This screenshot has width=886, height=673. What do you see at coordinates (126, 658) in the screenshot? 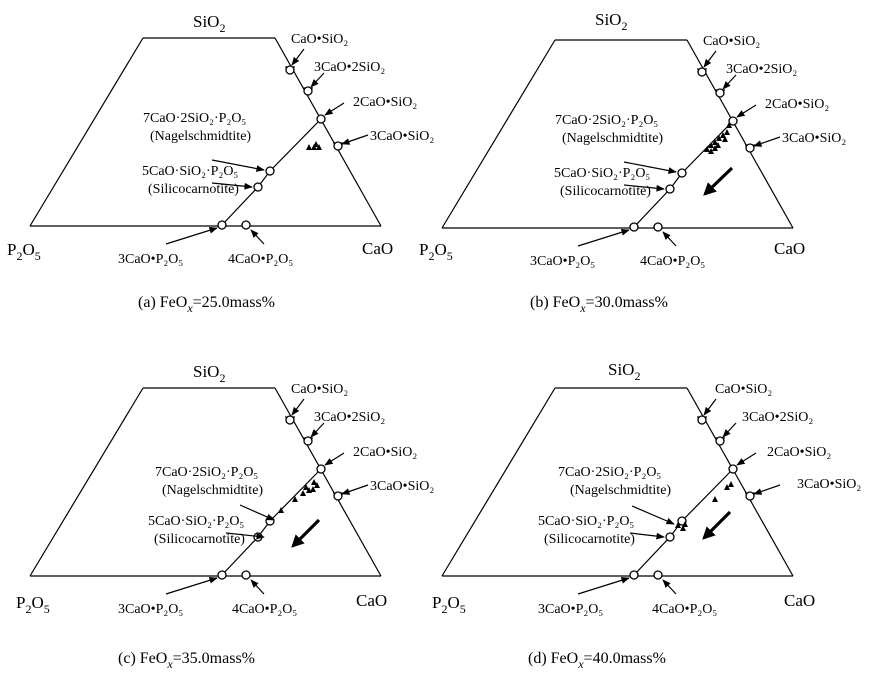
I see `diagram-line: c` at bounding box center [126, 658].